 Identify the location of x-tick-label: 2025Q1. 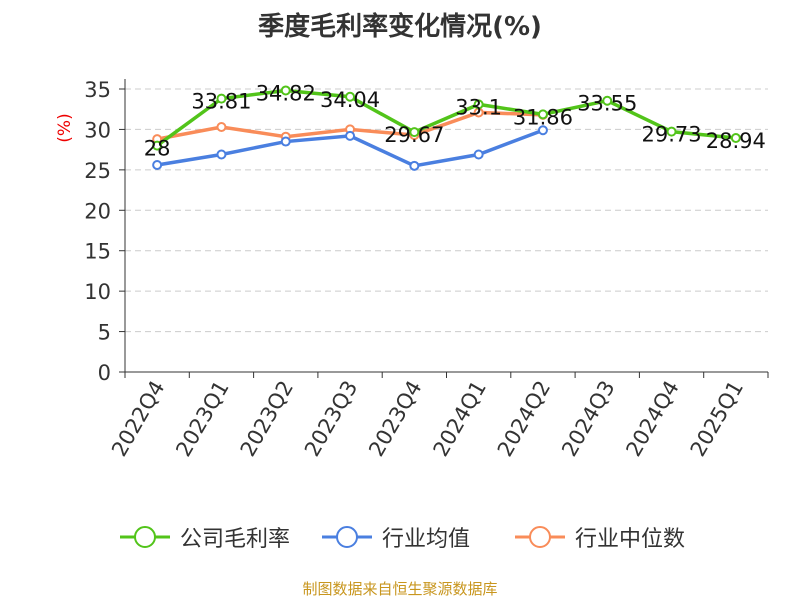
(717, 419).